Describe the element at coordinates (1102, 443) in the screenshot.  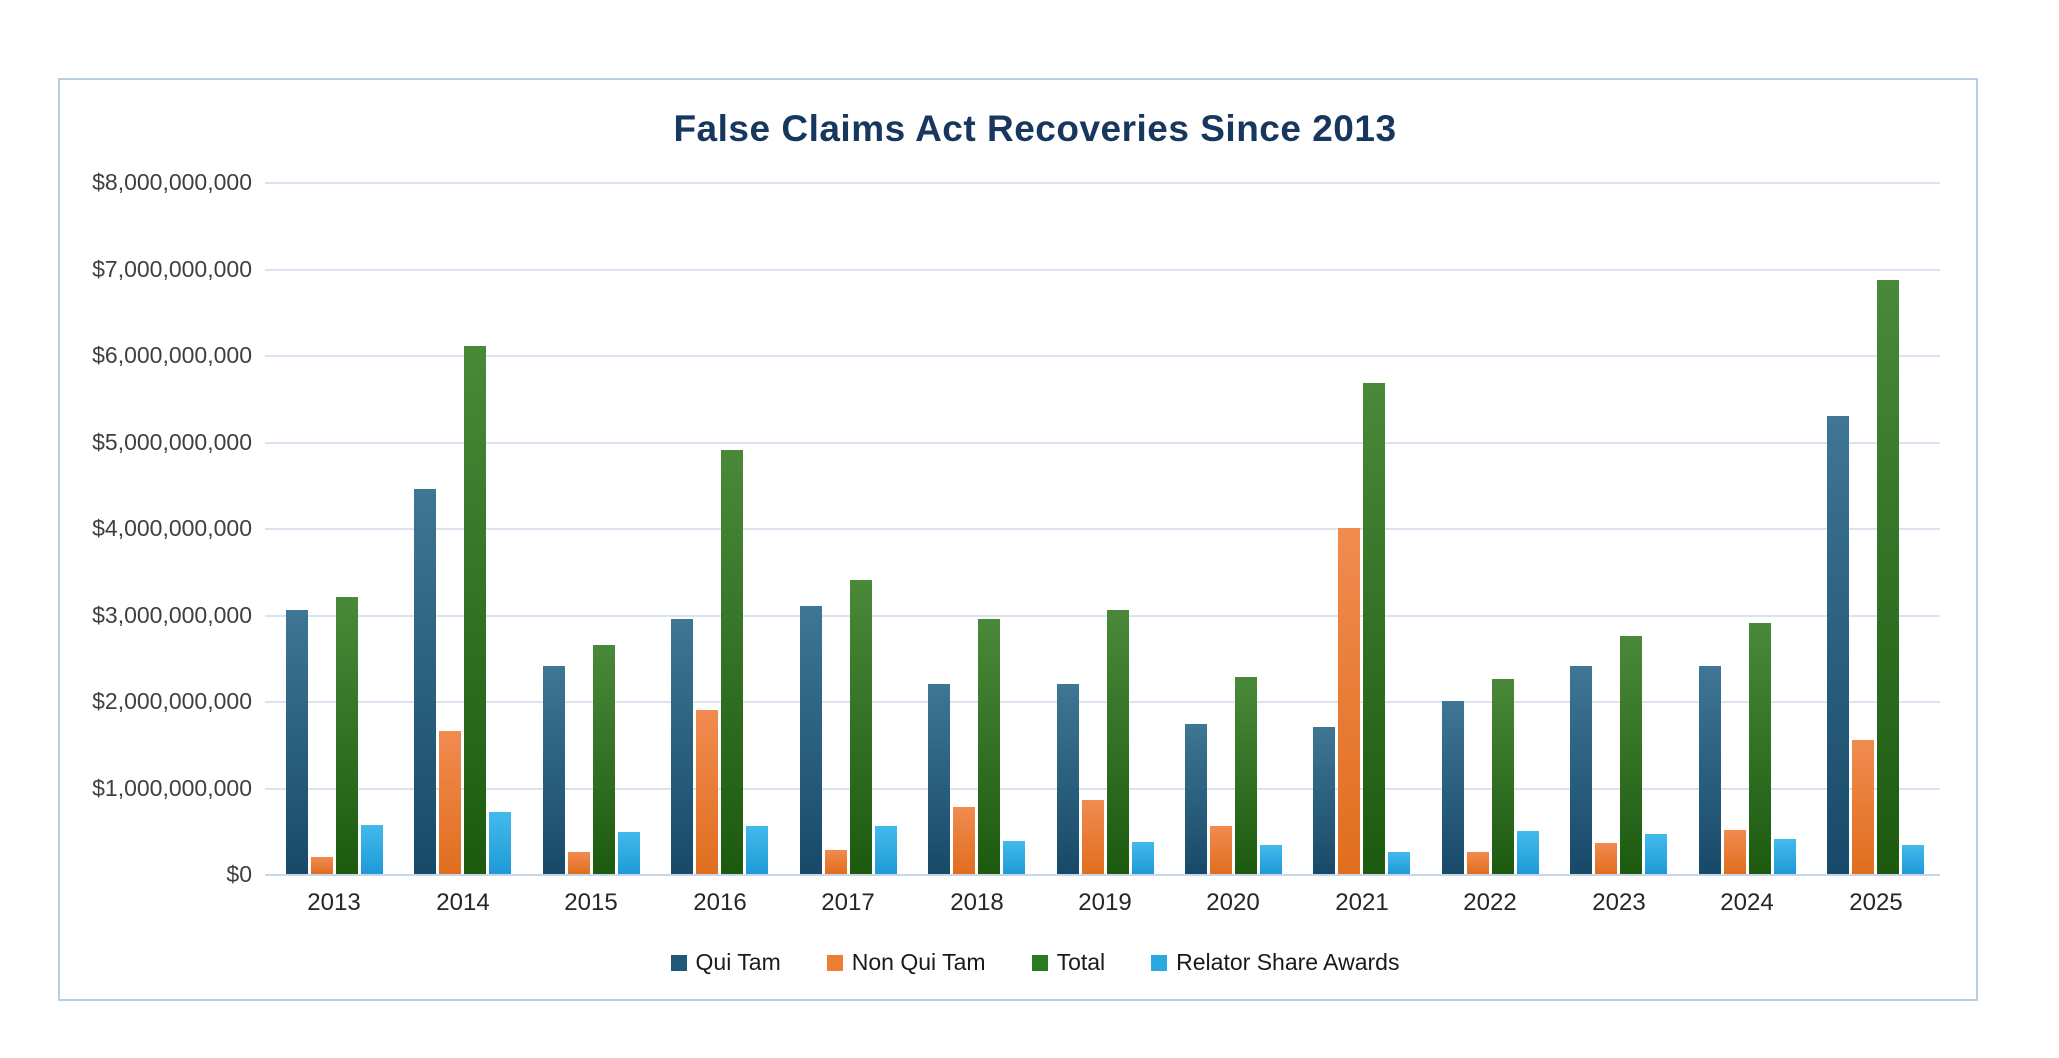
I see `gridline-5b` at that location.